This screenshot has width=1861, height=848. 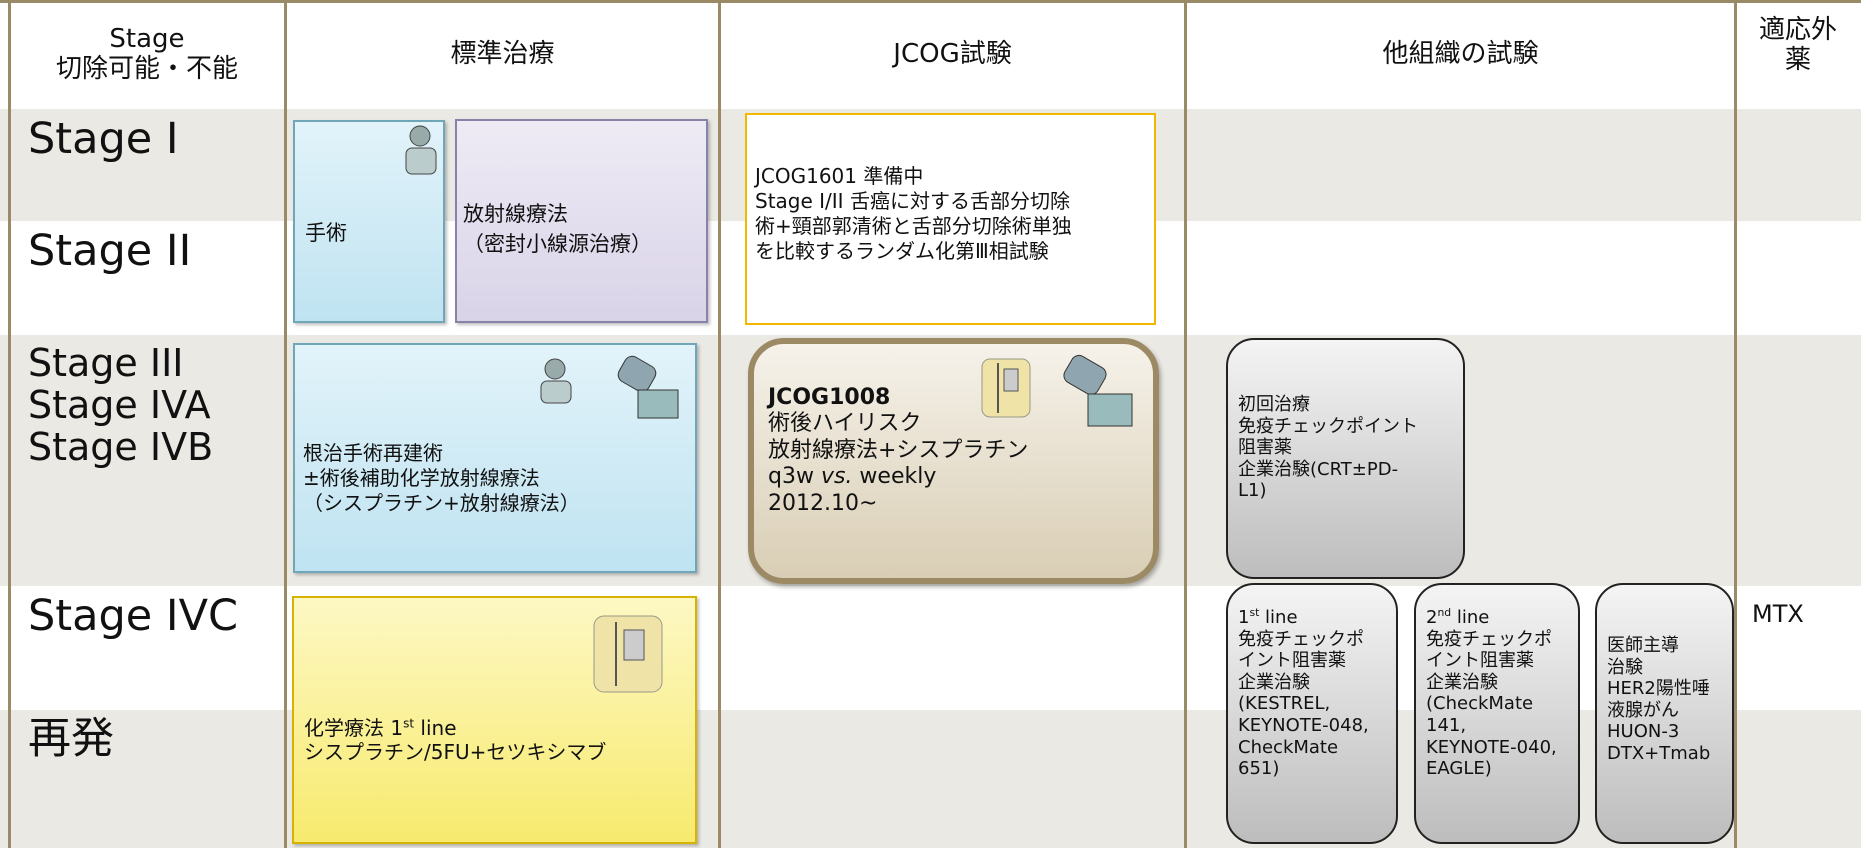 What do you see at coordinates (1303, 725) in the screenshot?
I see `text-line: KEYNOTE-048,` at bounding box center [1303, 725].